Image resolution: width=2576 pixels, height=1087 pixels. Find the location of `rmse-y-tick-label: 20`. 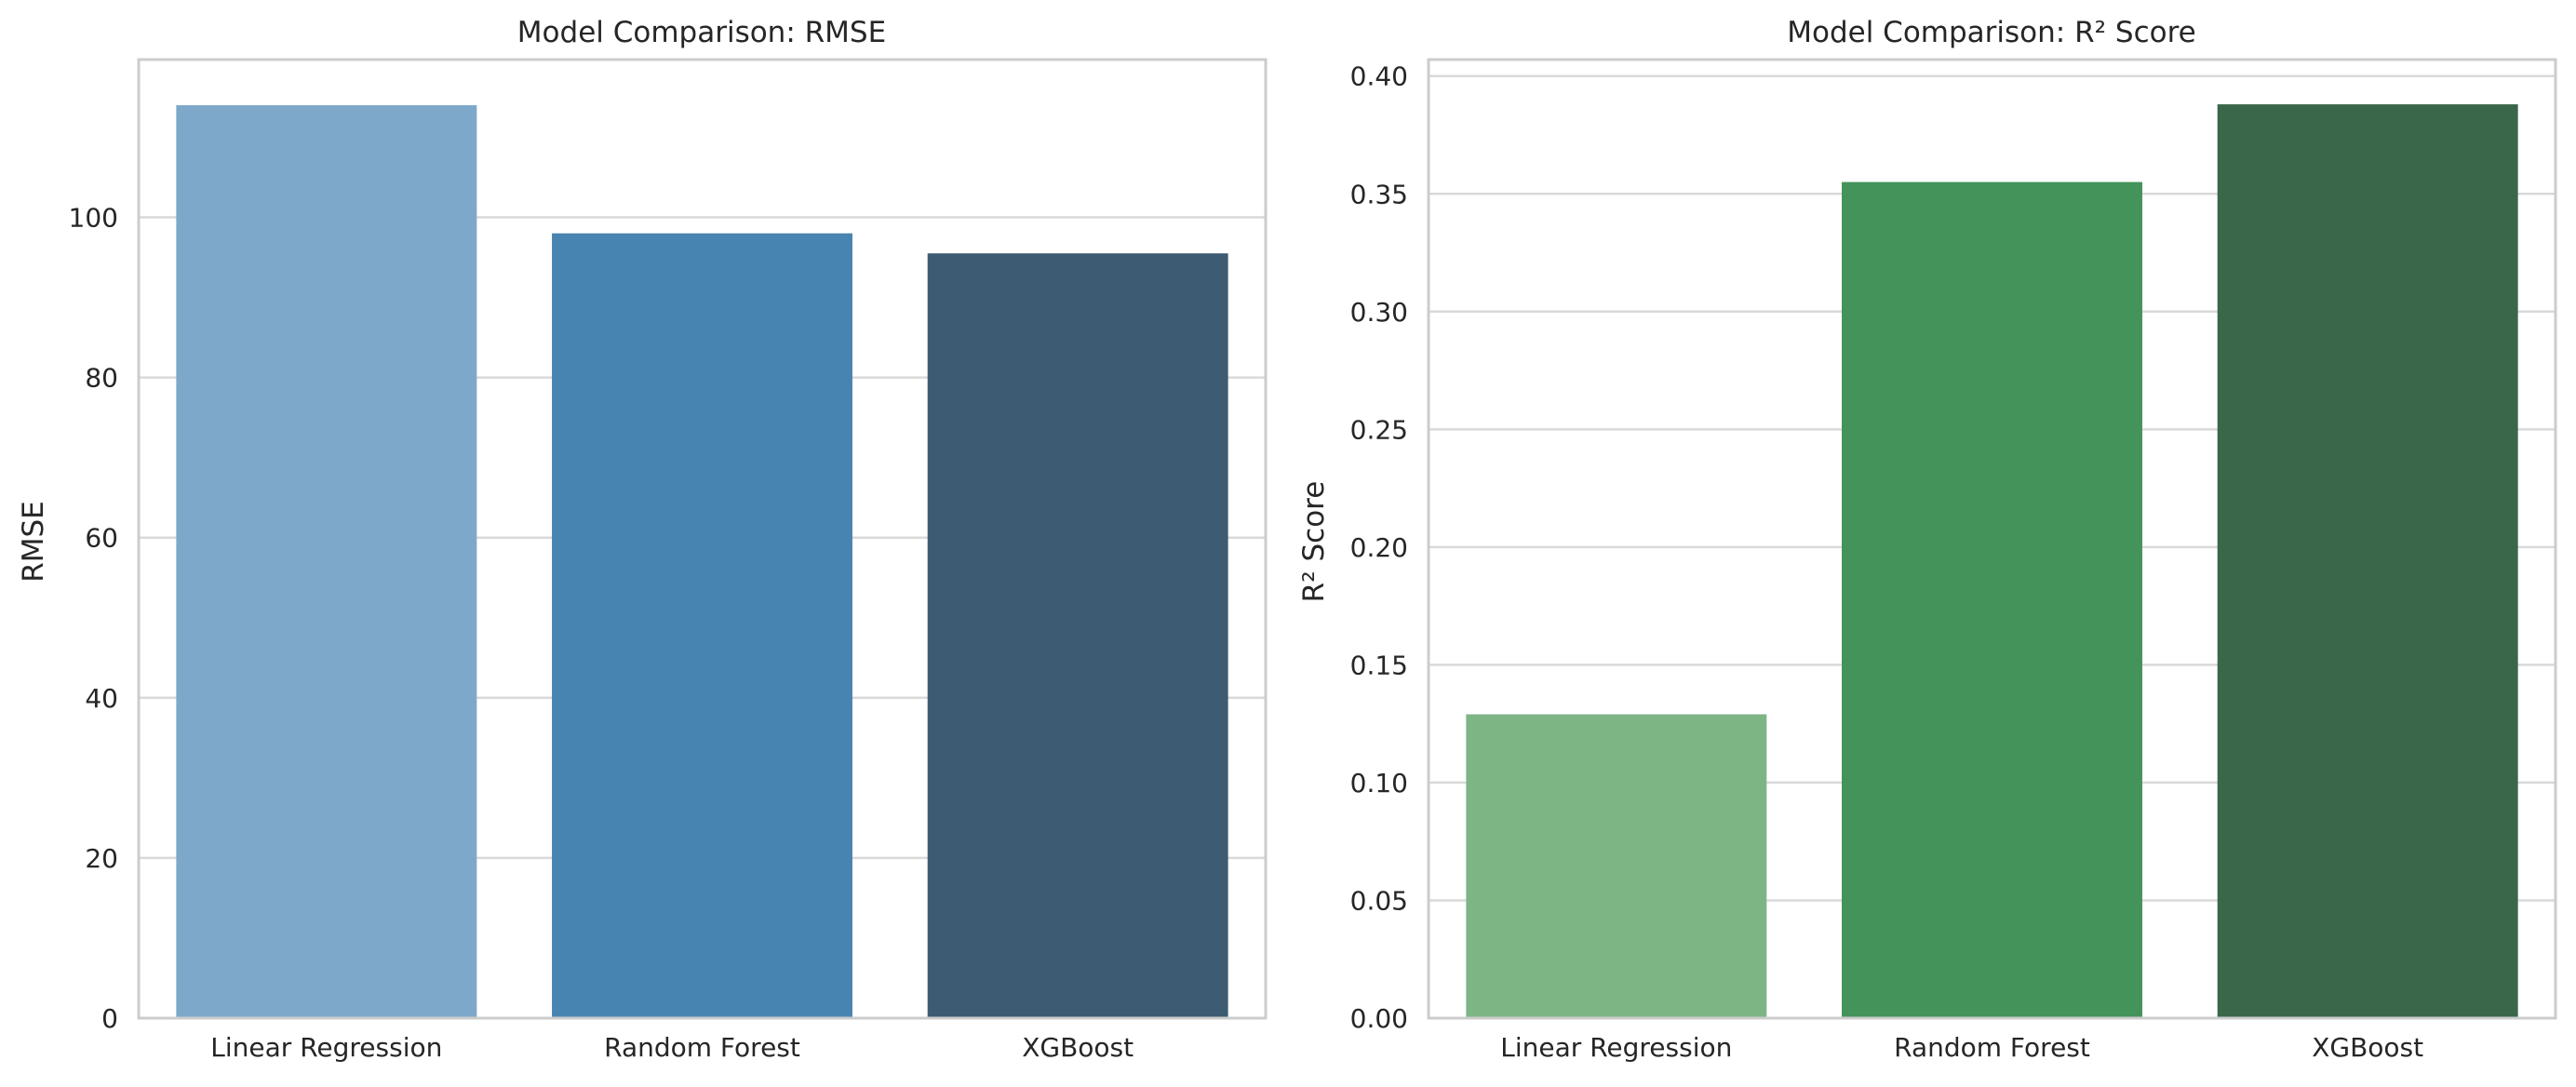

rmse-y-tick-label: 20 is located at coordinates (101, 858).